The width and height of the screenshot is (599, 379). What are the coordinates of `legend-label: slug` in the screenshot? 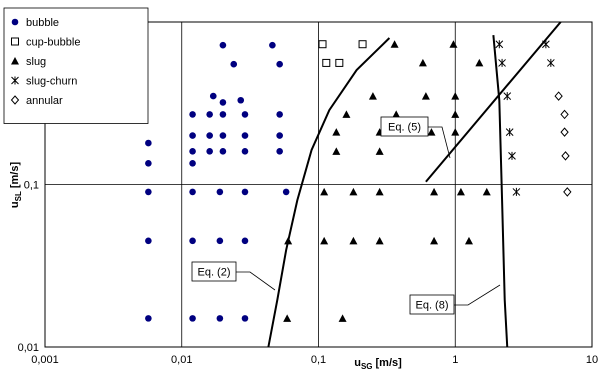 It's located at (36, 62).